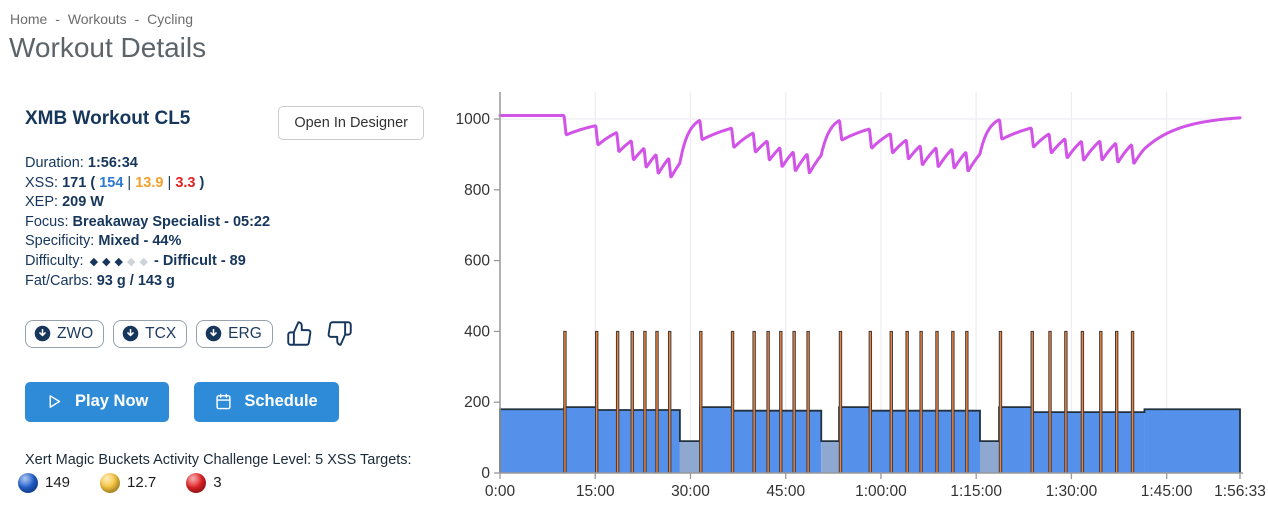 Image resolution: width=1268 pixels, height=507 pixels. Describe the element at coordinates (477, 190) in the screenshot. I see `svg-text: 800` at that location.